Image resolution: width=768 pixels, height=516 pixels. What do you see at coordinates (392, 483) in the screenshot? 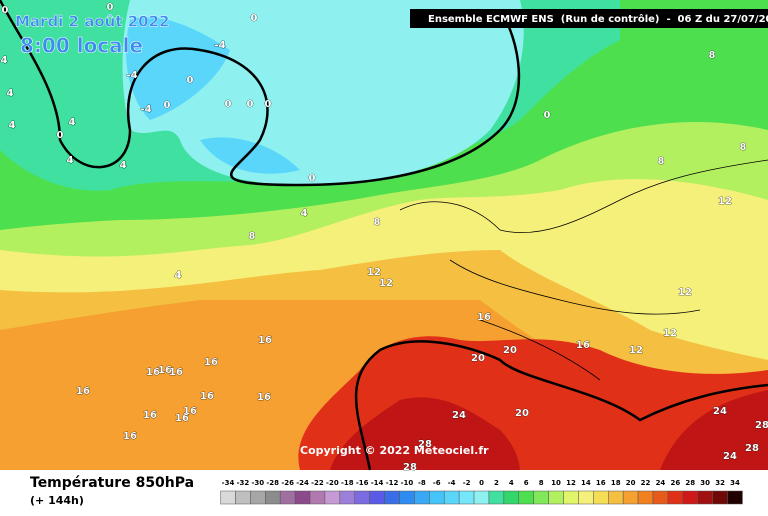
I see `scale-label: -12` at bounding box center [392, 483].